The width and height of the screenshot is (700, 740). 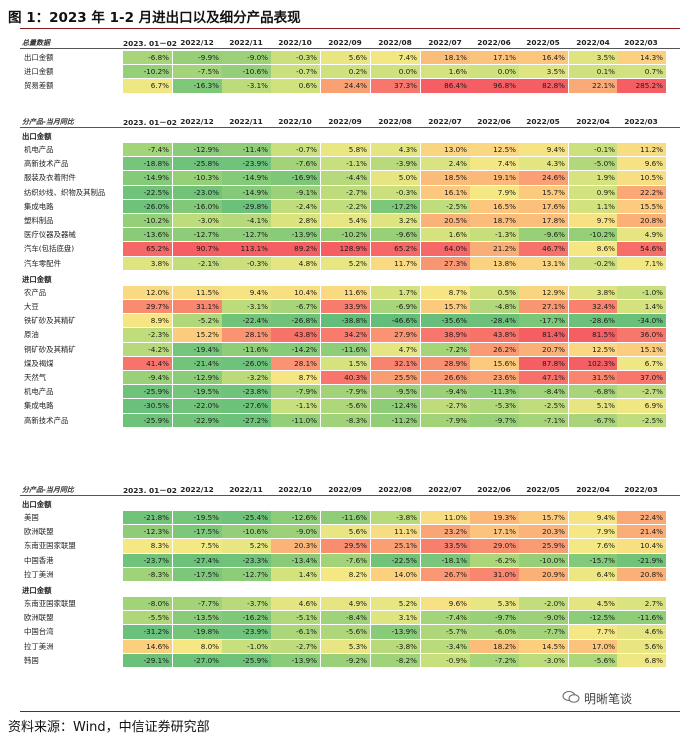 What do you see at coordinates (345, 206) in the screenshot?
I see `value-cell: -2.2%` at bounding box center [345, 206].